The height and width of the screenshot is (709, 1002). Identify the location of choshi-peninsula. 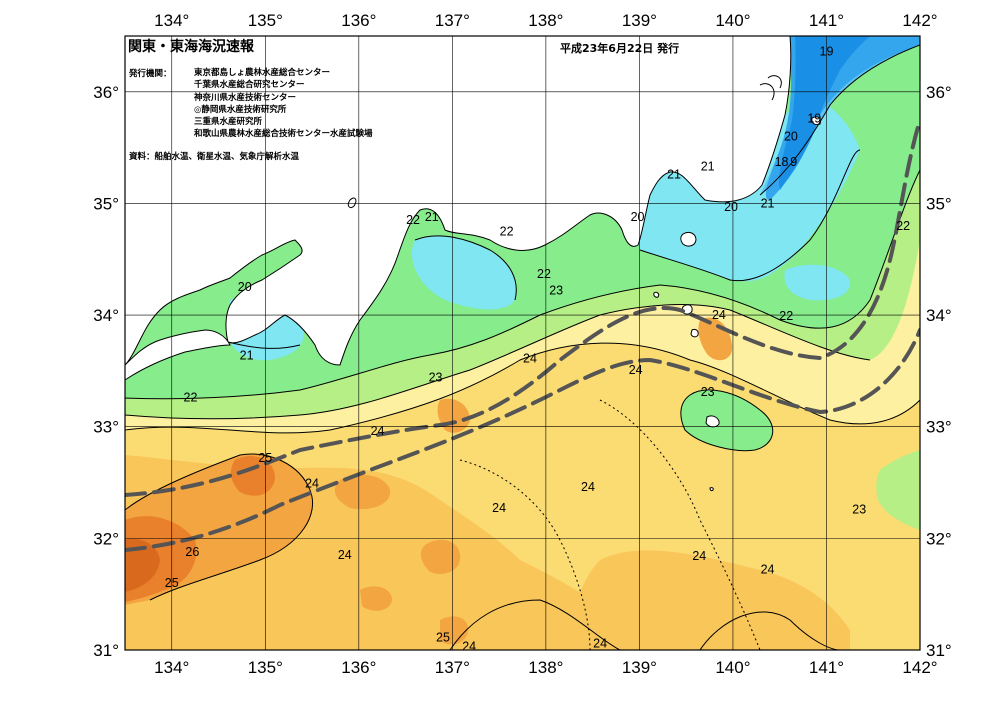
(816, 121).